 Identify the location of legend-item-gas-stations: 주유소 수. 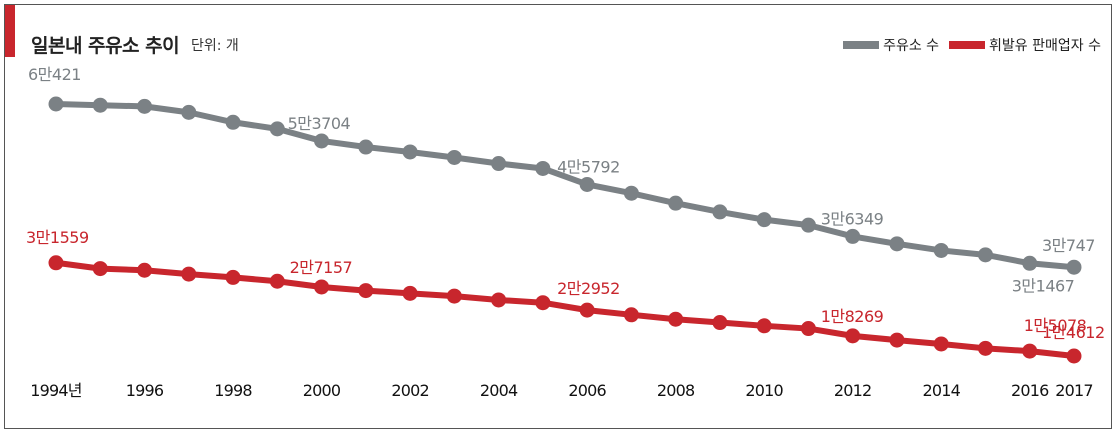
(891, 45).